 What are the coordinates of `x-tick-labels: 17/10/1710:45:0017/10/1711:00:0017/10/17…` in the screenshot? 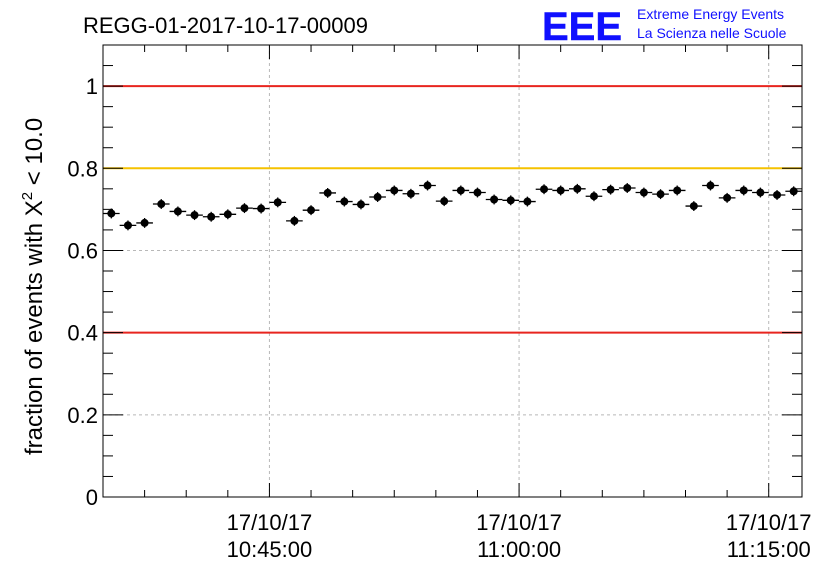 It's located at (519, 536).